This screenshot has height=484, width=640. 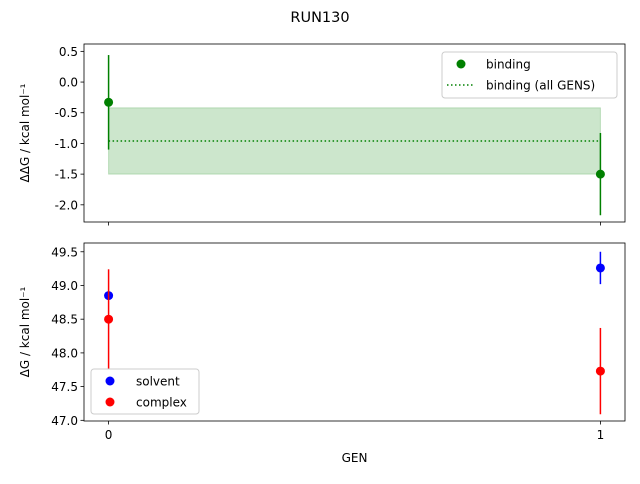 What do you see at coordinates (161, 403) in the screenshot?
I see `legend-label-complex: complex` at bounding box center [161, 403].